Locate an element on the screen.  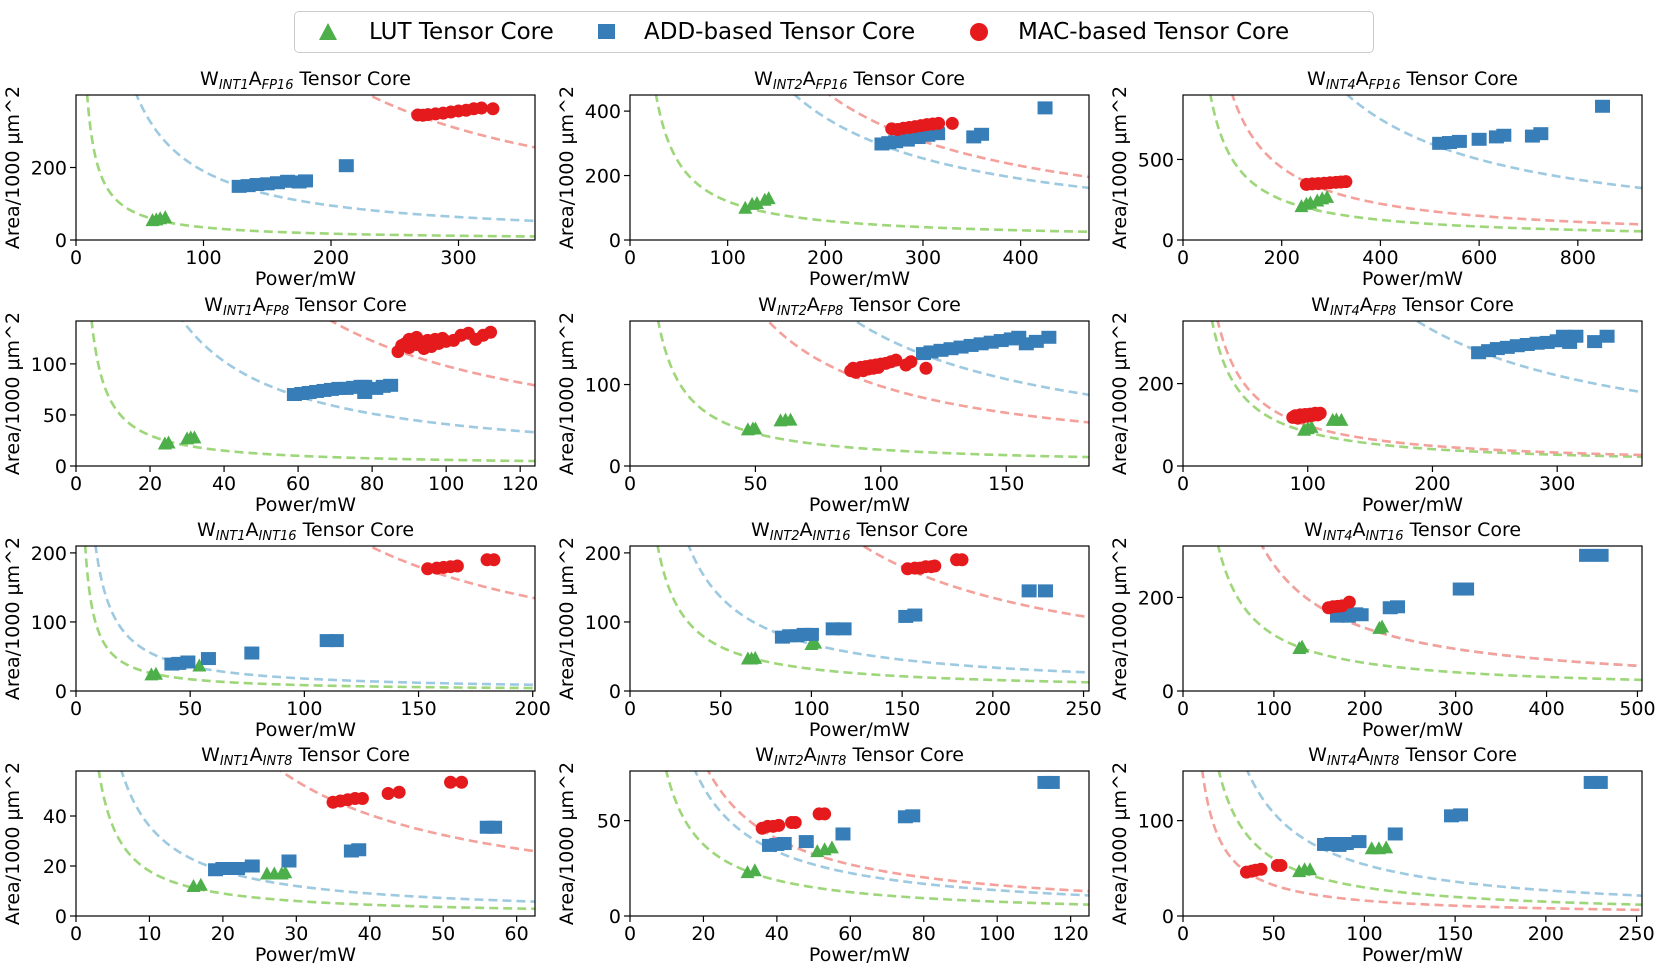
x-tick-label: 120 is located at coordinates (1071, 934).